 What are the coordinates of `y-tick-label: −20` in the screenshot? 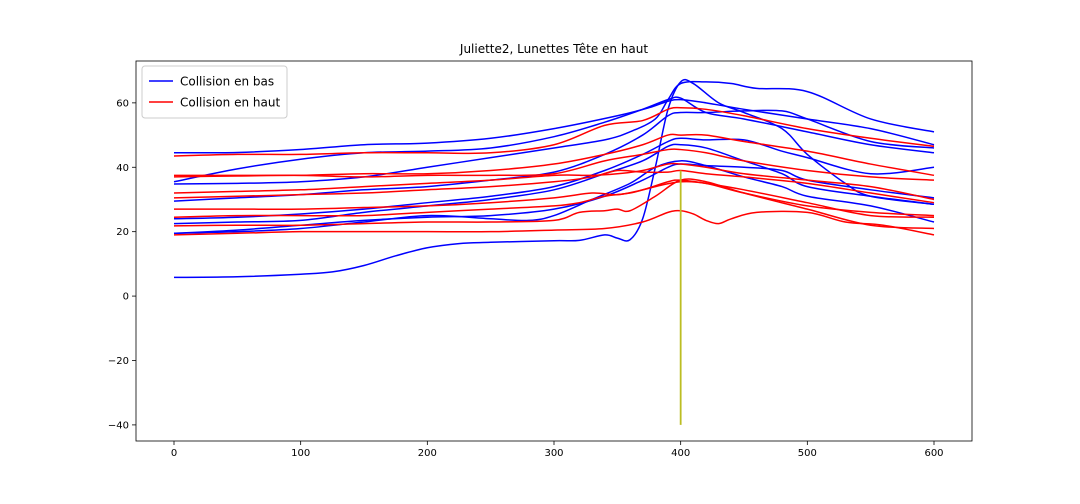 It's located at (118, 361).